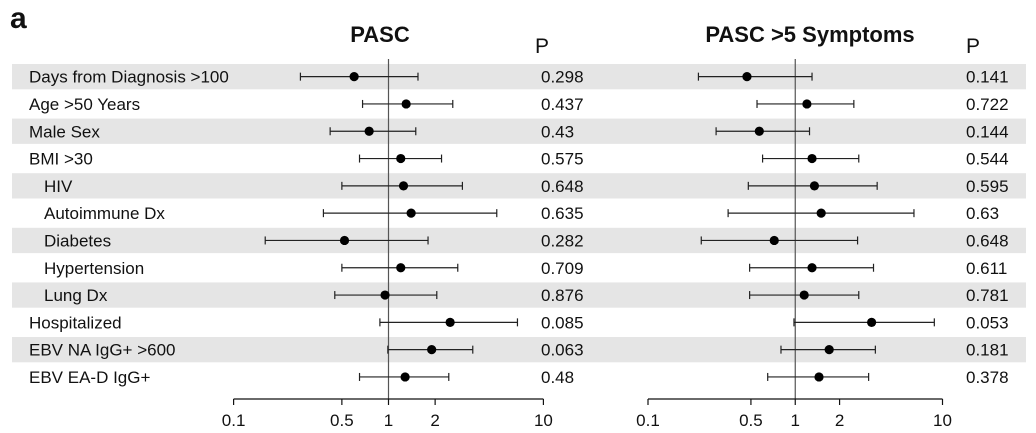 The image size is (1036, 433). Describe the element at coordinates (562, 268) in the screenshot. I see `p-value: 0.709` at that location.